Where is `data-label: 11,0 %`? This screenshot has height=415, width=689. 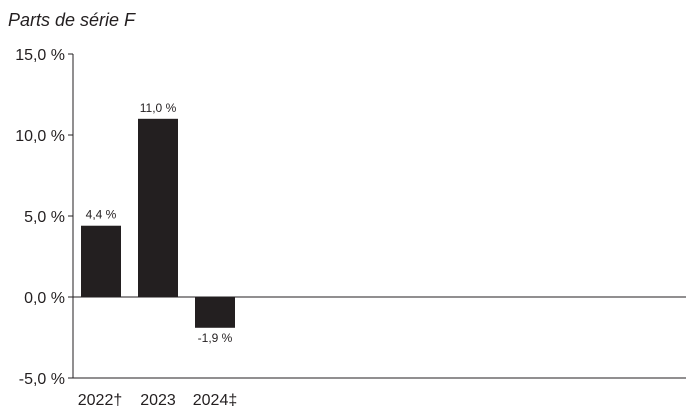
data-label: 11,0 % is located at coordinates (158, 108).